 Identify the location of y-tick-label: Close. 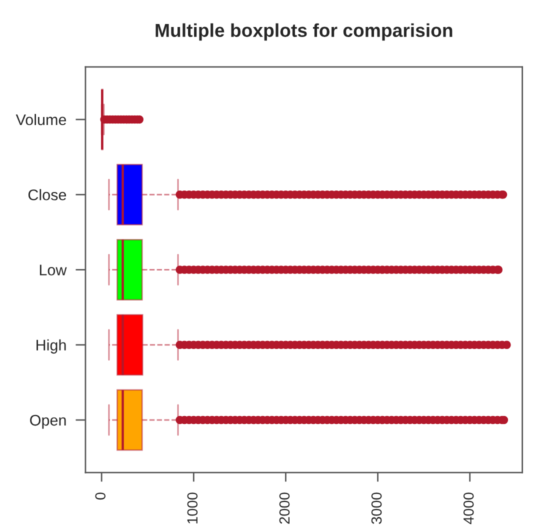
(47, 194).